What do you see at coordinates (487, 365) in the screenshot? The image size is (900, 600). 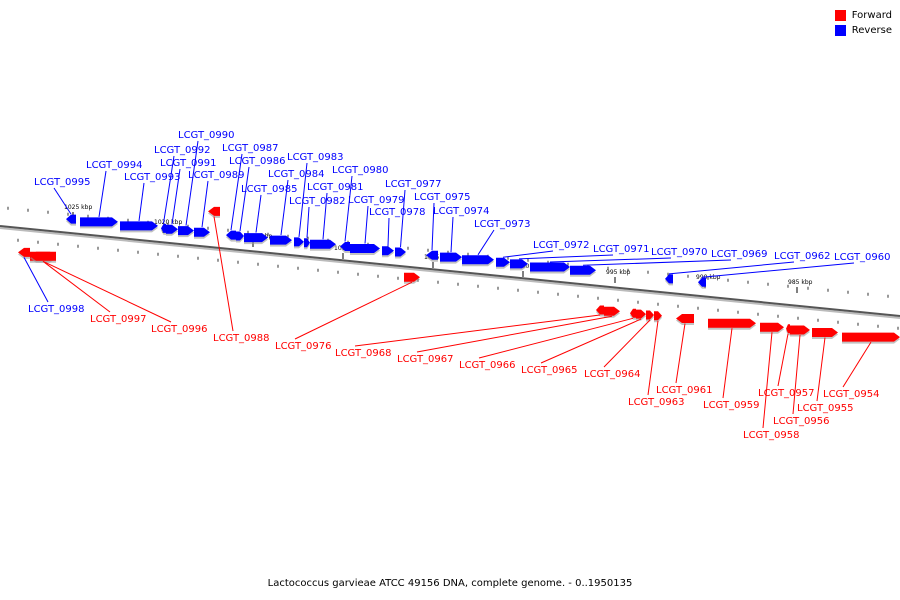 I see `gene-label: LCGT_0966` at bounding box center [487, 365].